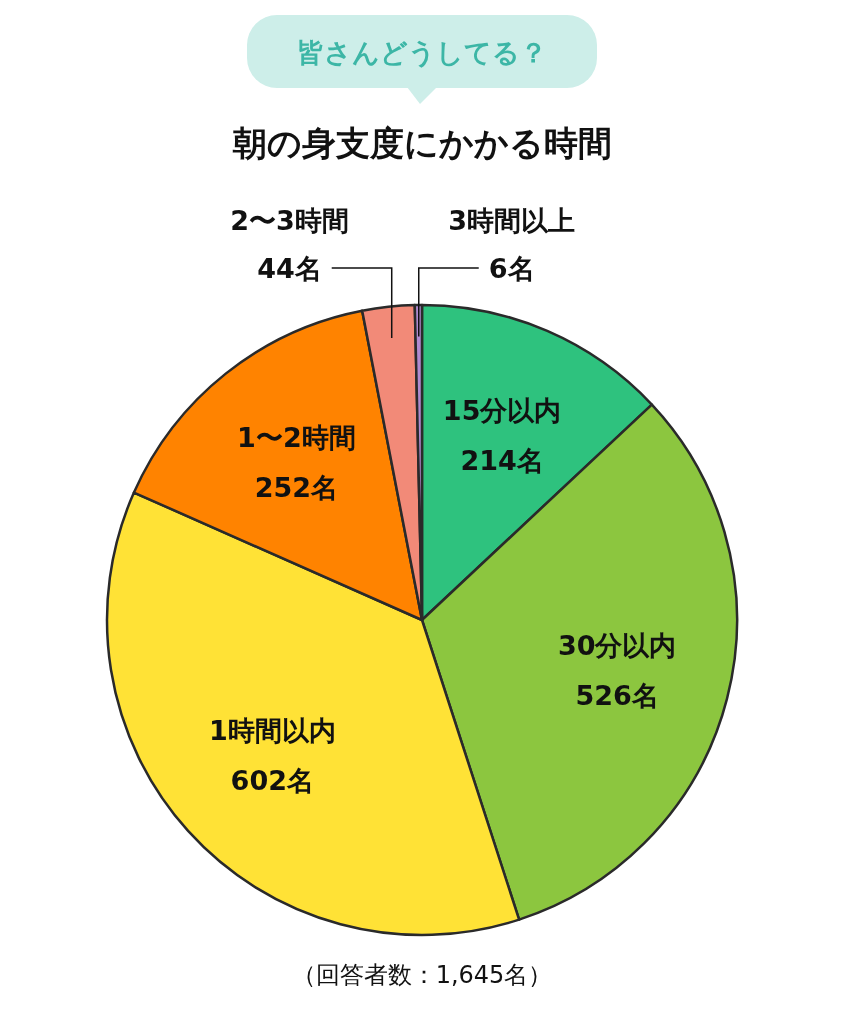 The height and width of the screenshot is (1022, 844). Describe the element at coordinates (296, 487) in the screenshot. I see `data-label: 252名` at that location.